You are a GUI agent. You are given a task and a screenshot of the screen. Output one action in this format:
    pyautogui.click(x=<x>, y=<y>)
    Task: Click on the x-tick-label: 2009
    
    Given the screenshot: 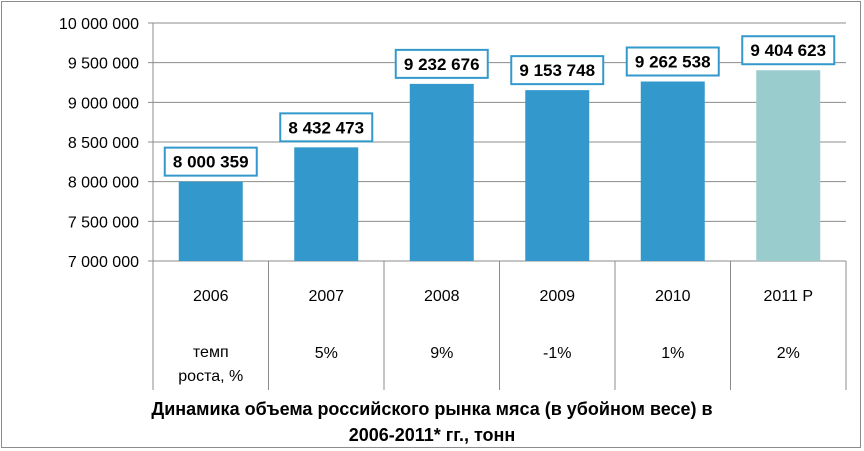 What is the action you would take?
    pyautogui.click(x=557, y=296)
    